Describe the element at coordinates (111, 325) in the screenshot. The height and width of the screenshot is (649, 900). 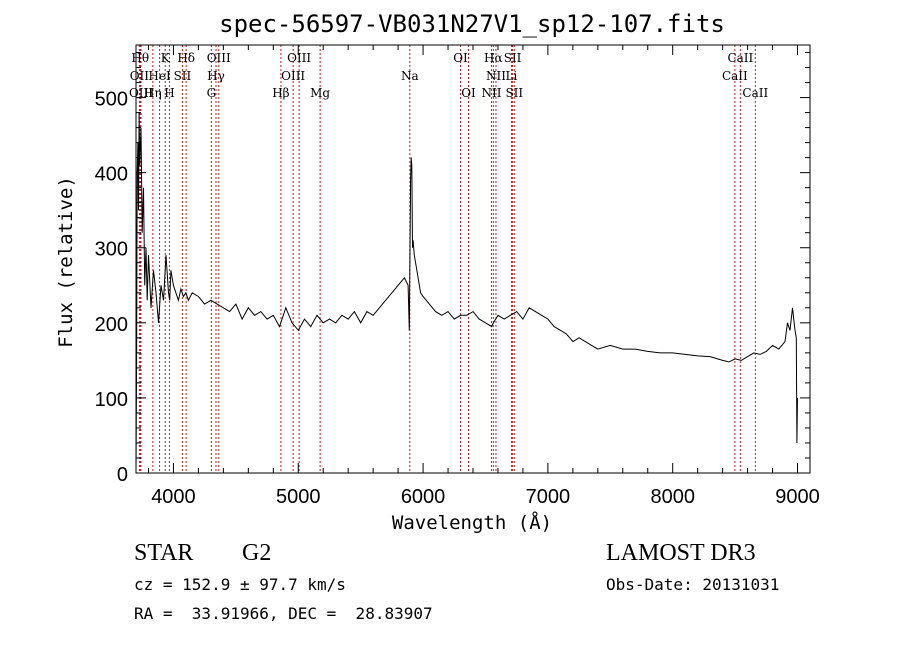
I see `y-tick-label: 200` at that location.